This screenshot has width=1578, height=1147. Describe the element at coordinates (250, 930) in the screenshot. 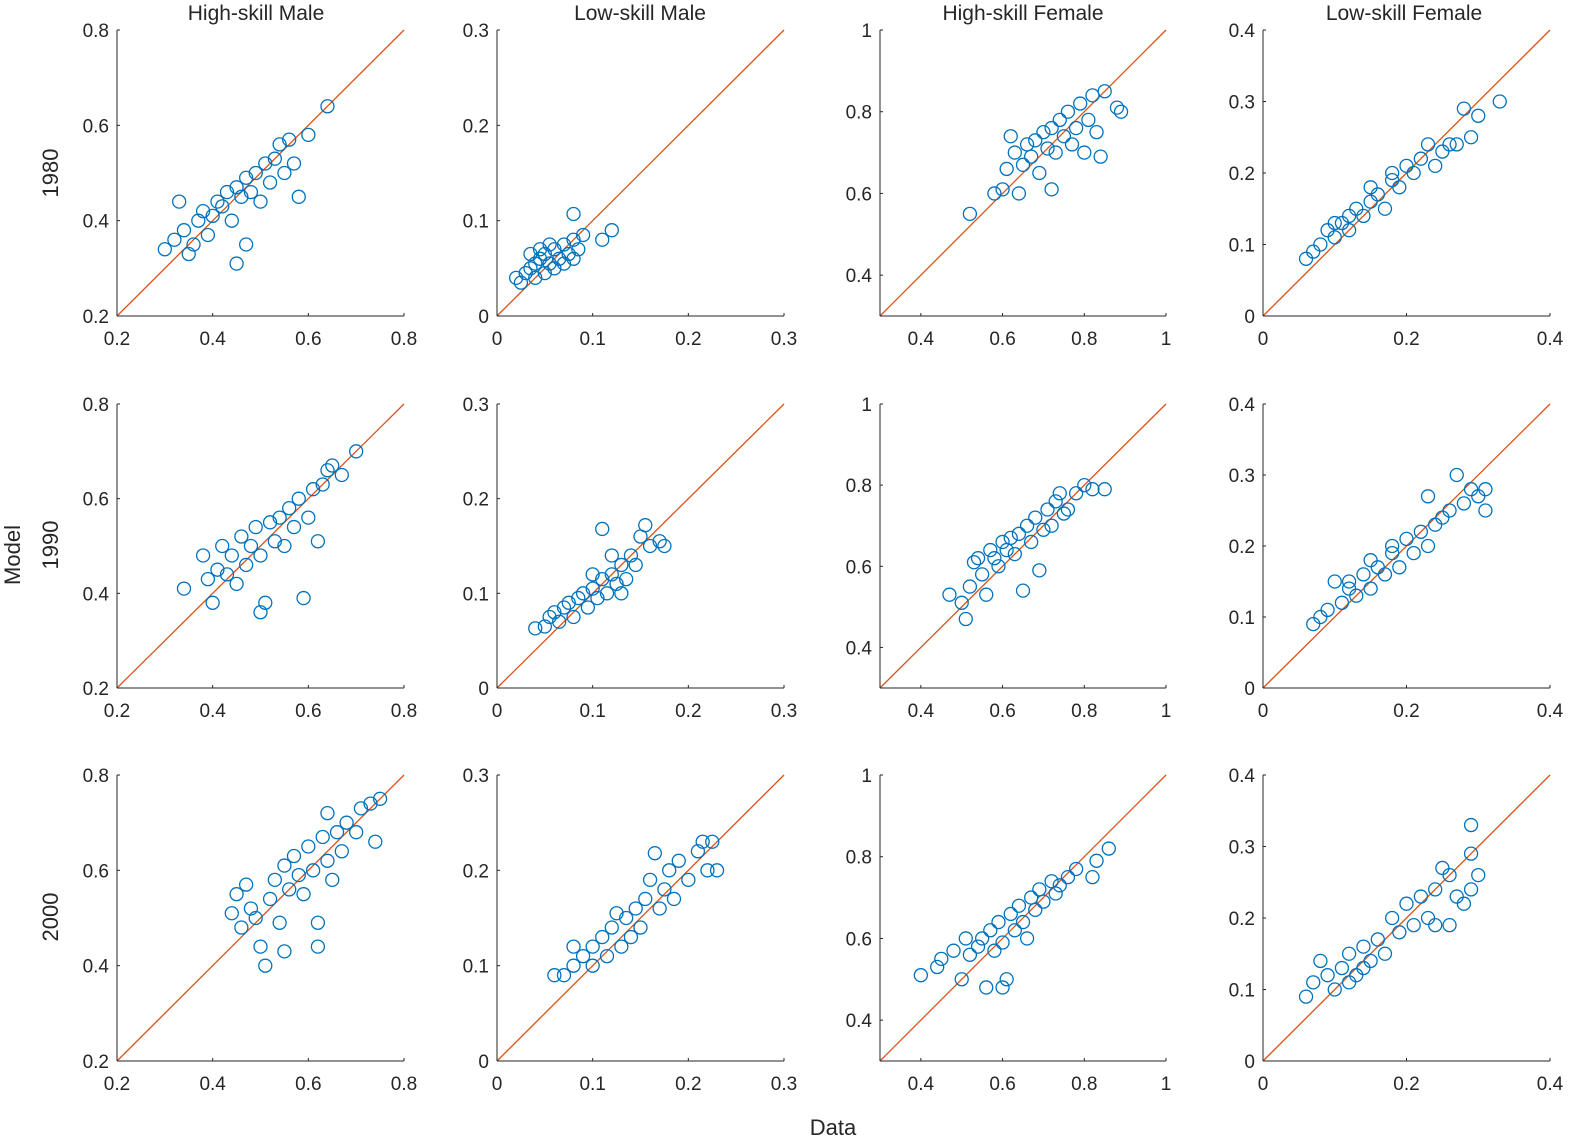

I see `panel-2000-c1: 0.2 0.4 0.6 0.8 0.2 0.4 0.6 0.8` at that location.